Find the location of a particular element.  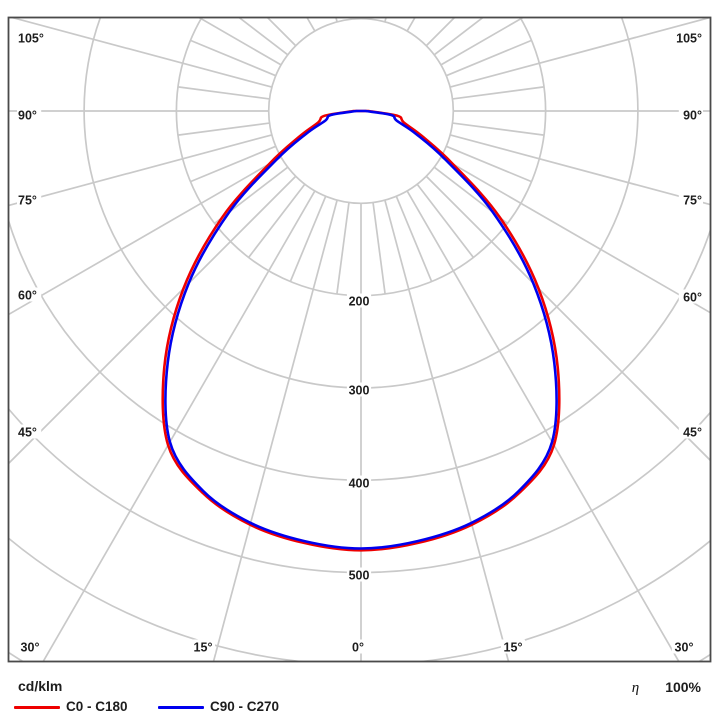

unit-label: cd/klm is located at coordinates (40, 686).